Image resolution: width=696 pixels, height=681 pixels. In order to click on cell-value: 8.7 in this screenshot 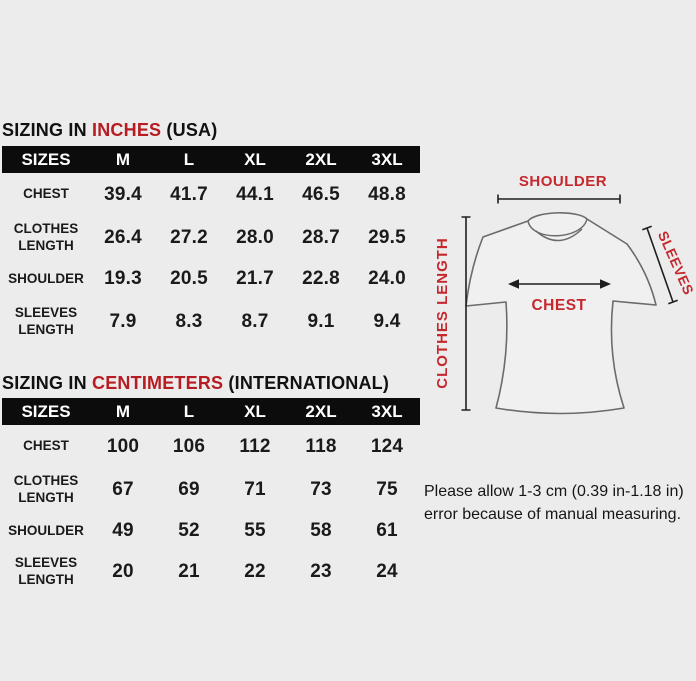, I will do `click(255, 321)`.